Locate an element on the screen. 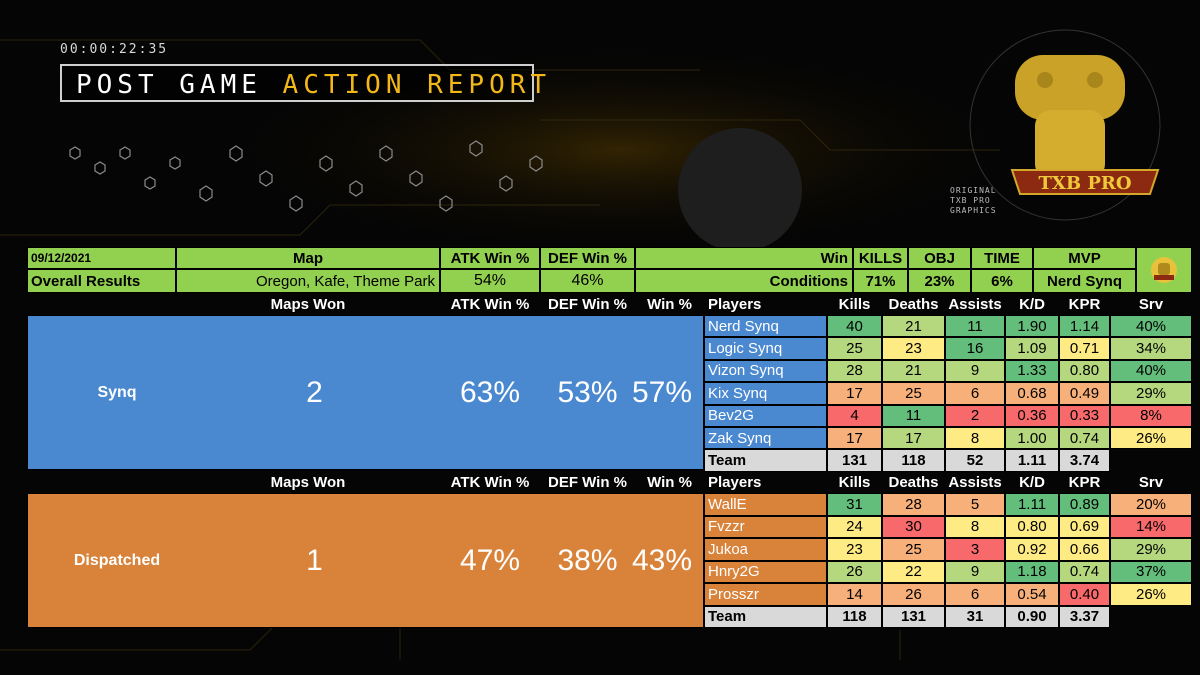  maps-played: Oregon, Kafe, Theme Park is located at coordinates (308, 281).